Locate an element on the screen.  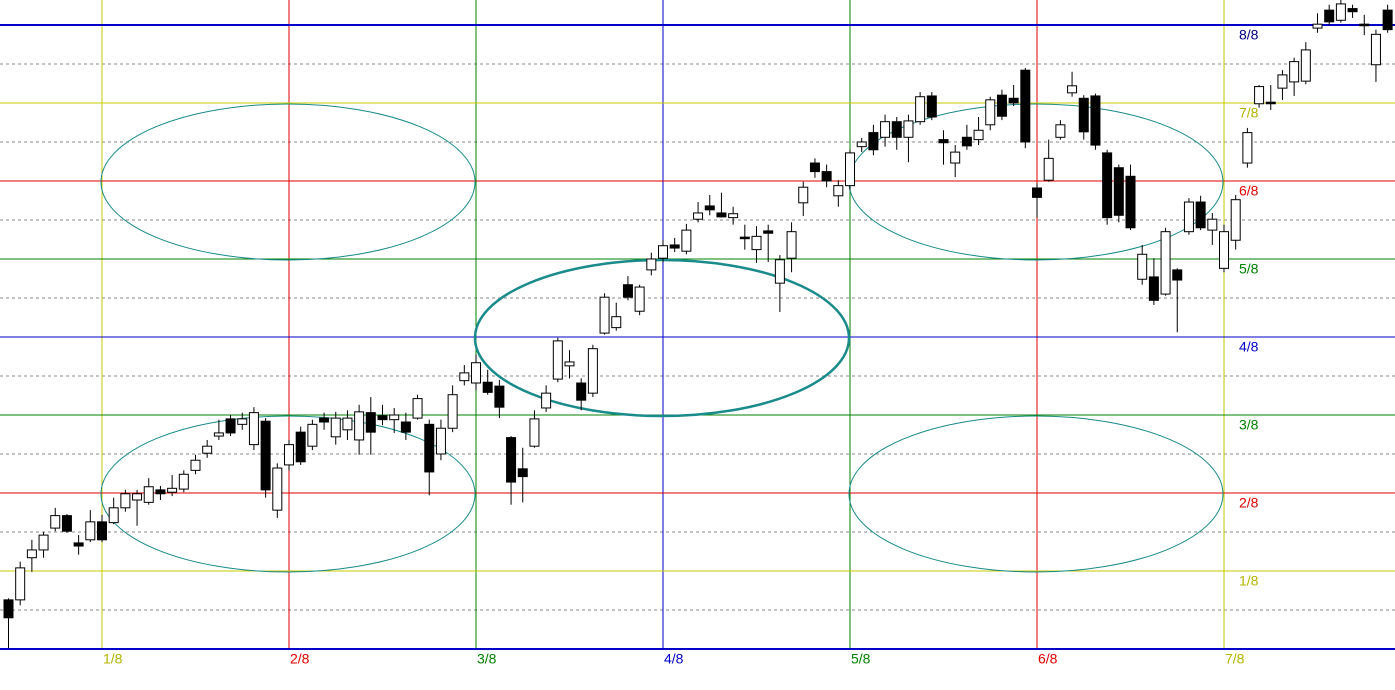
y-tick-label: 8/8 is located at coordinates (1249, 35).